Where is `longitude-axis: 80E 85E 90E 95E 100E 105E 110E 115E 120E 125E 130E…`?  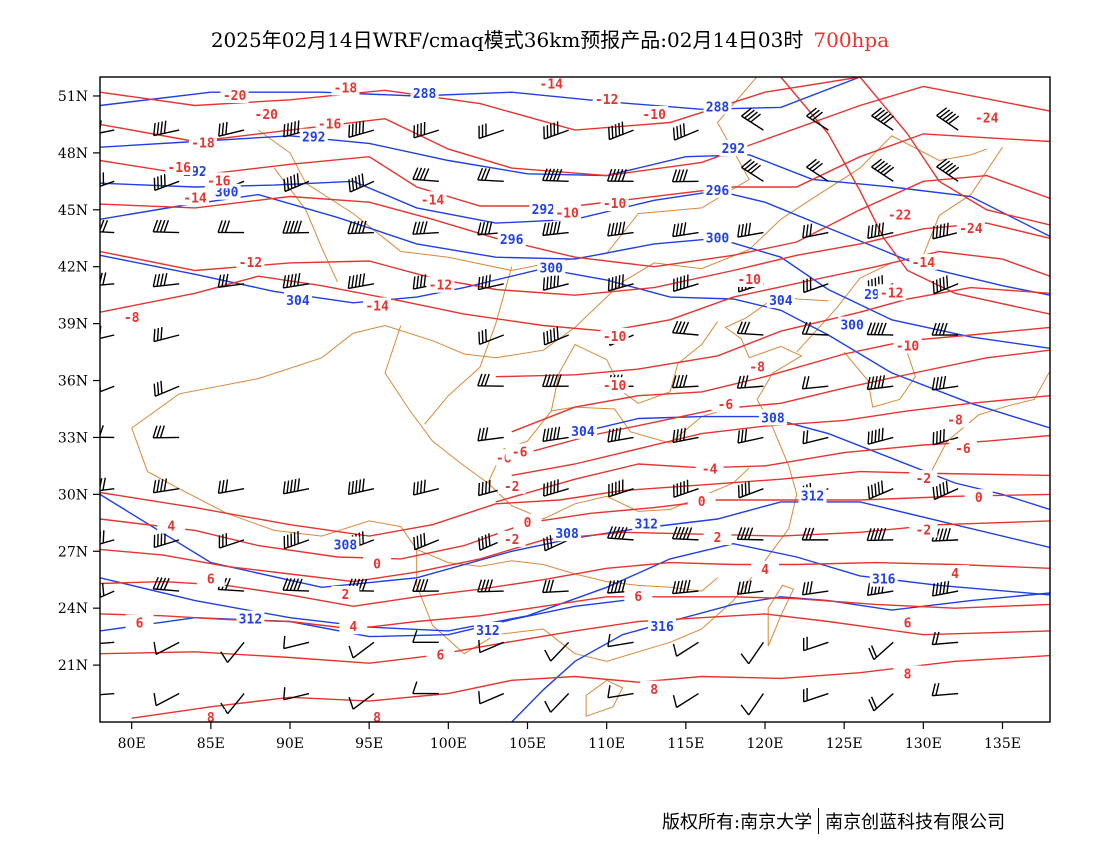 longitude-axis: 80E 85E 90E 95E 100E 105E 110E 115E 120E 125E 130E… is located at coordinates (569, 737).